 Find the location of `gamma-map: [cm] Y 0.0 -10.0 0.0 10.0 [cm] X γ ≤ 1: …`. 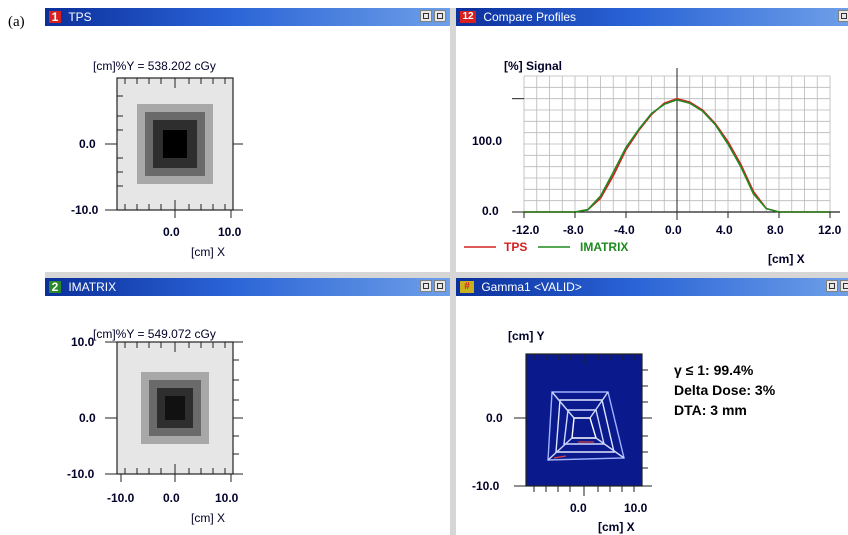

gamma-map: [cm] Y 0.0 -10.0 0.0 10.0 [cm] X γ ≤ 1: … is located at coordinates (624, 431).